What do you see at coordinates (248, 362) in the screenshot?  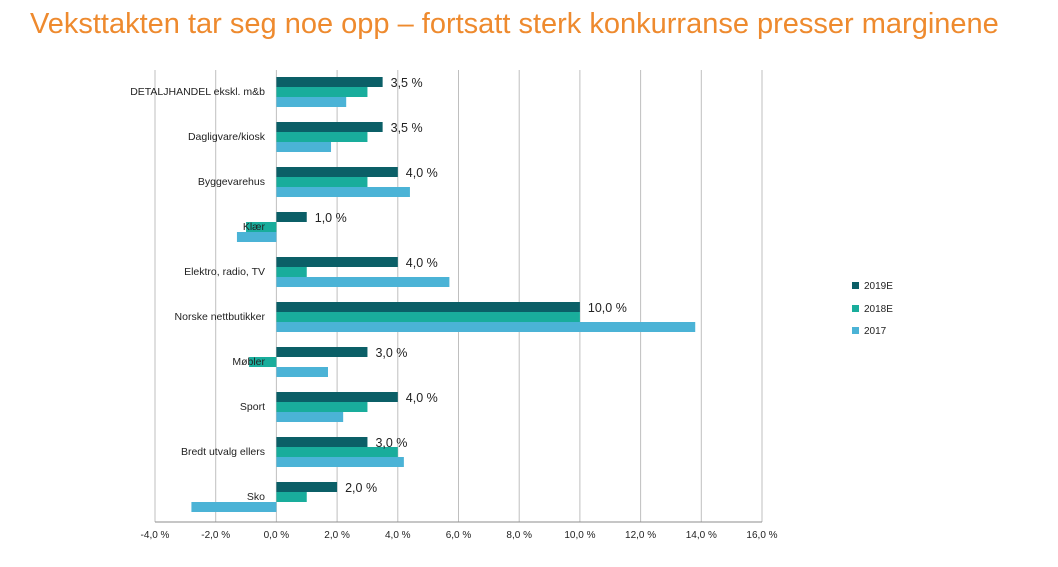 I see `category-label: Møbler` at bounding box center [248, 362].